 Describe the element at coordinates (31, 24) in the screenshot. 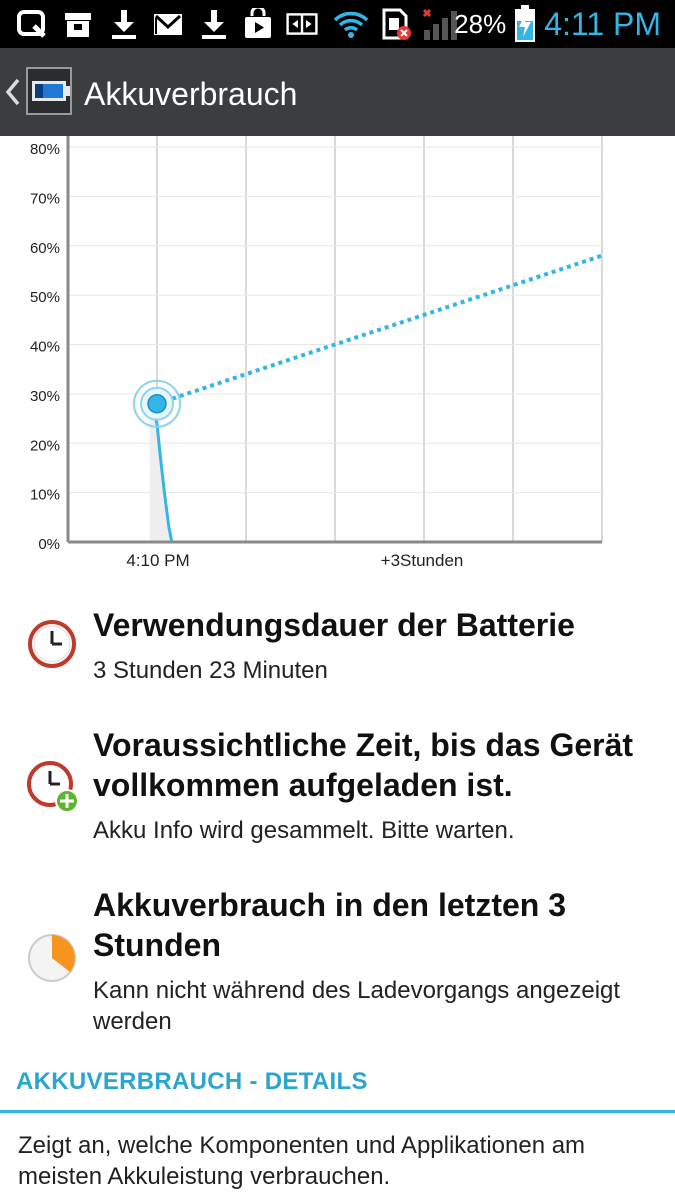

I see `search-icon` at that location.